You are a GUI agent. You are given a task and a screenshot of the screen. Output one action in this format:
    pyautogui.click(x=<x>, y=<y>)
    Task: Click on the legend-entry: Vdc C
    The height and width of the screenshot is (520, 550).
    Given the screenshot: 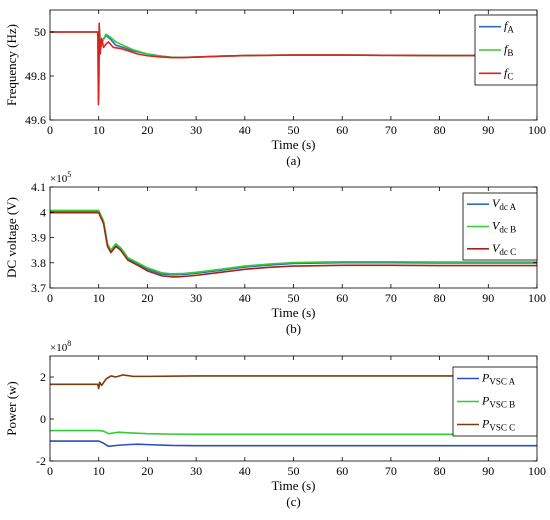 What is the action you would take?
    pyautogui.click(x=504, y=249)
    